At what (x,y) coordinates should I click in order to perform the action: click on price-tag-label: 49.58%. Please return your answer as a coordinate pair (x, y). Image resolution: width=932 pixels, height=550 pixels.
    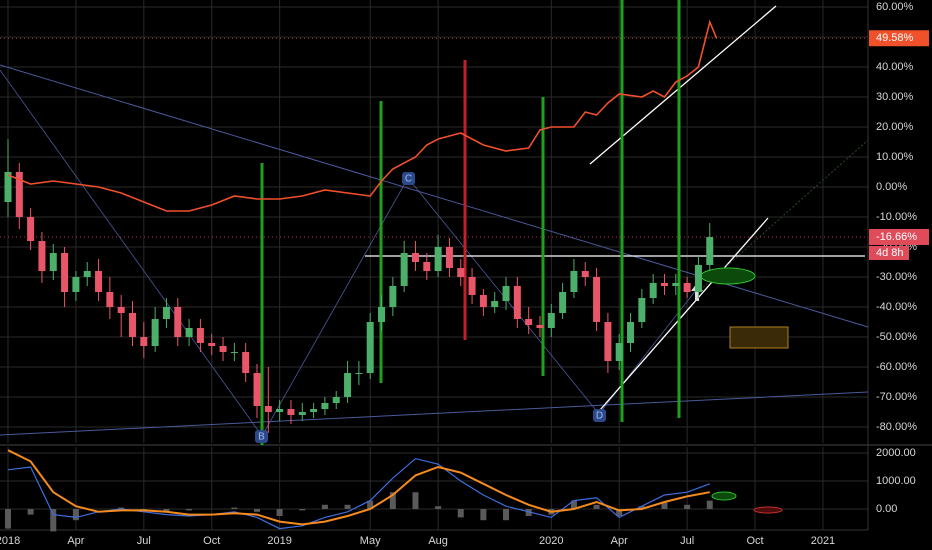
    Looking at the image, I should click on (895, 38).